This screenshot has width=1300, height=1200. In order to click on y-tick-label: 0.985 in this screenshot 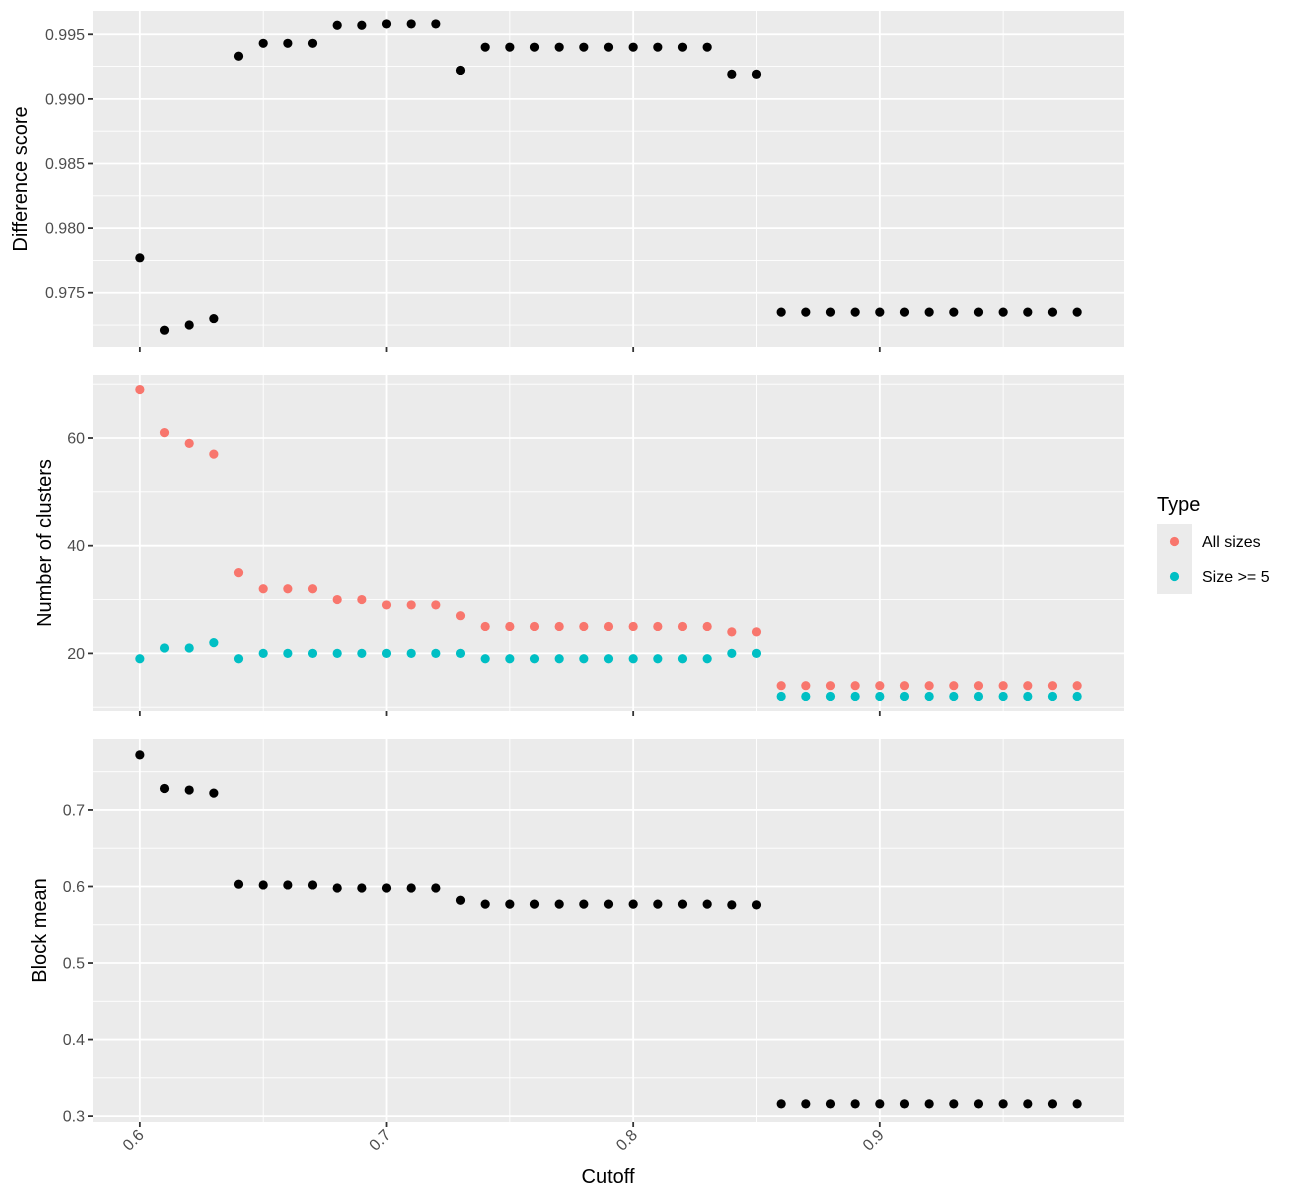, I will do `click(65, 164)`.